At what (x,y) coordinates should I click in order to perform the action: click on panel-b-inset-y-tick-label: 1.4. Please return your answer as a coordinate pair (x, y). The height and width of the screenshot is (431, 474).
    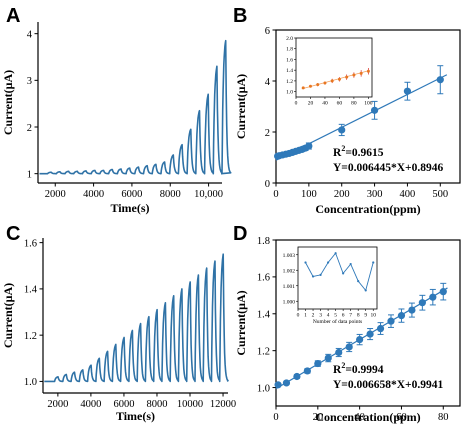
    Looking at the image, I should click on (289, 71).